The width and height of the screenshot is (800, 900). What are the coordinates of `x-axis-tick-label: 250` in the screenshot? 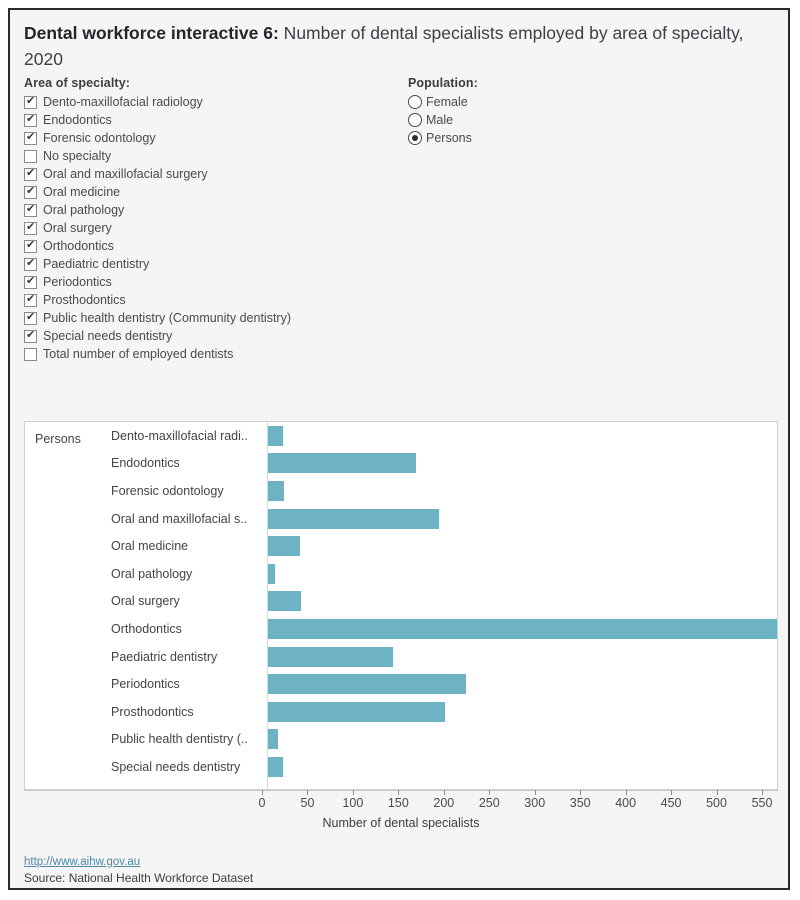 It's located at (489, 803).